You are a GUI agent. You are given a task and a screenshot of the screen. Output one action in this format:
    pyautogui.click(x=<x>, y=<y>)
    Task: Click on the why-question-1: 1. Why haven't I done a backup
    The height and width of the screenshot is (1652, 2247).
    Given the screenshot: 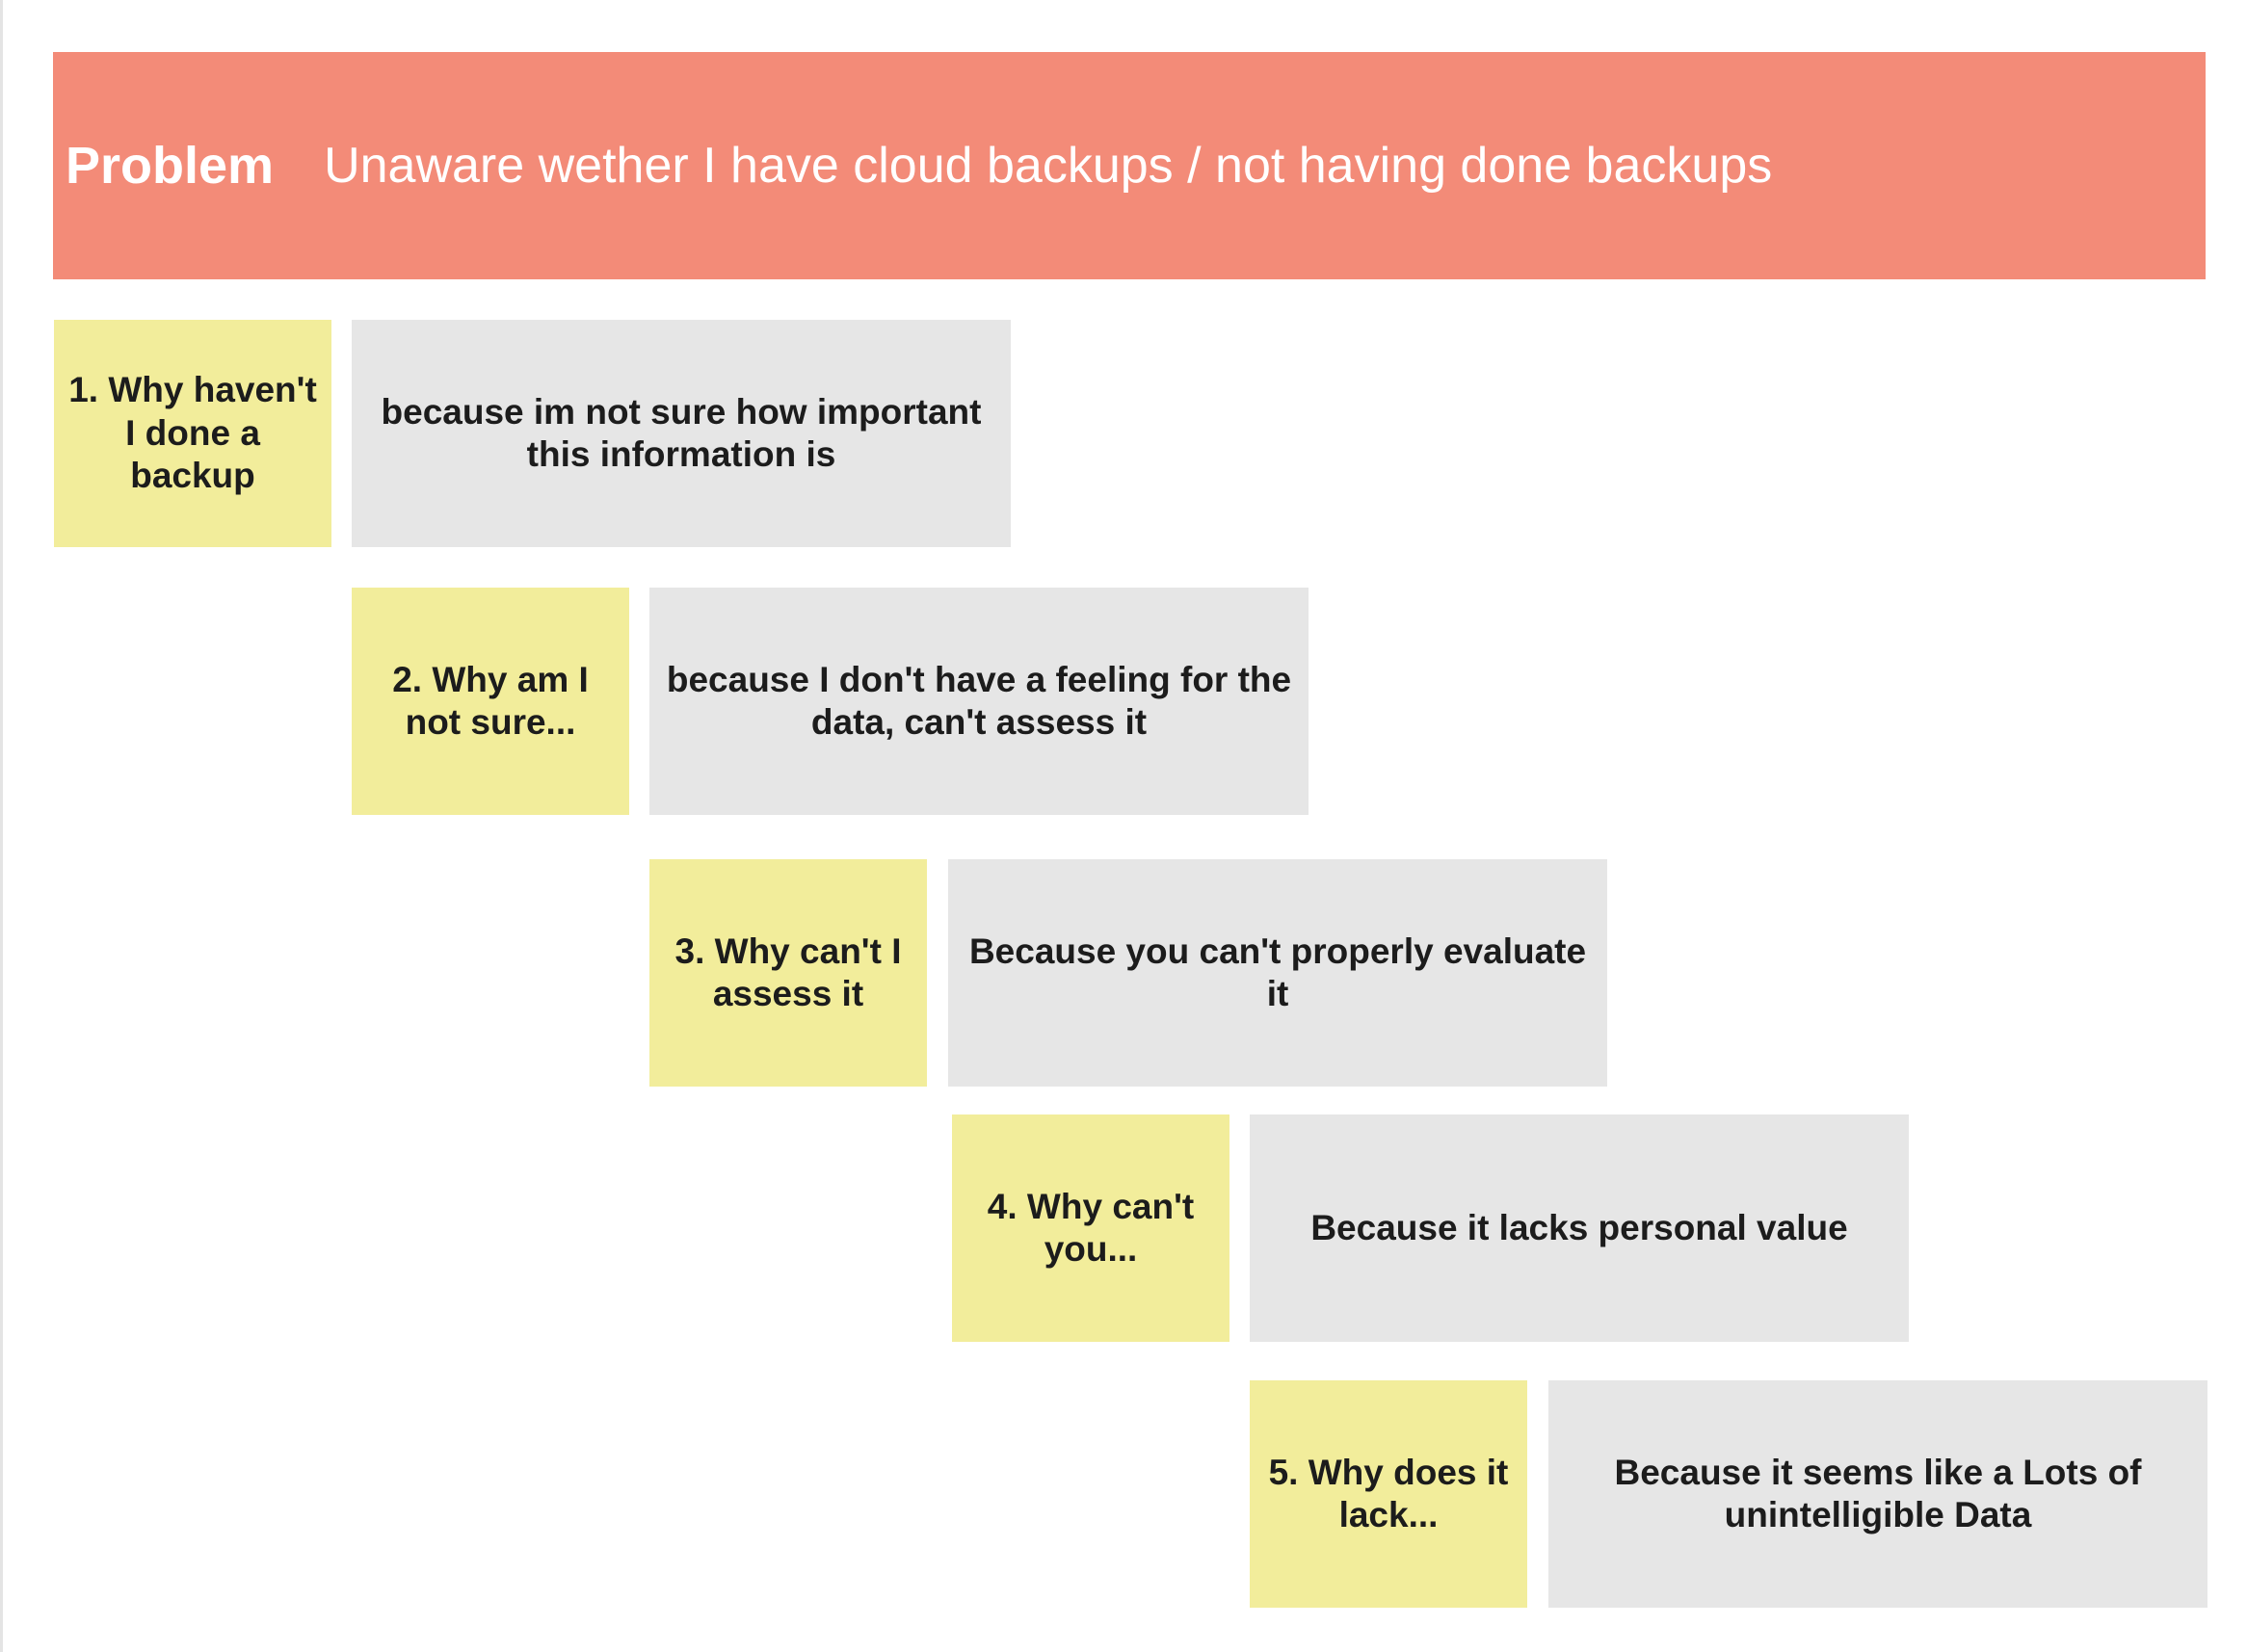 What is the action you would take?
    pyautogui.click(x=193, y=433)
    